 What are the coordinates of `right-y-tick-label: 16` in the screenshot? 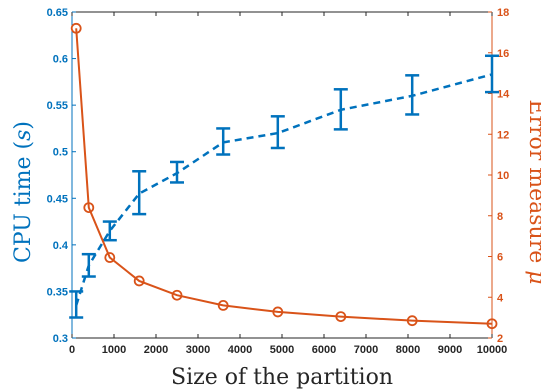 It's located at (503, 54).